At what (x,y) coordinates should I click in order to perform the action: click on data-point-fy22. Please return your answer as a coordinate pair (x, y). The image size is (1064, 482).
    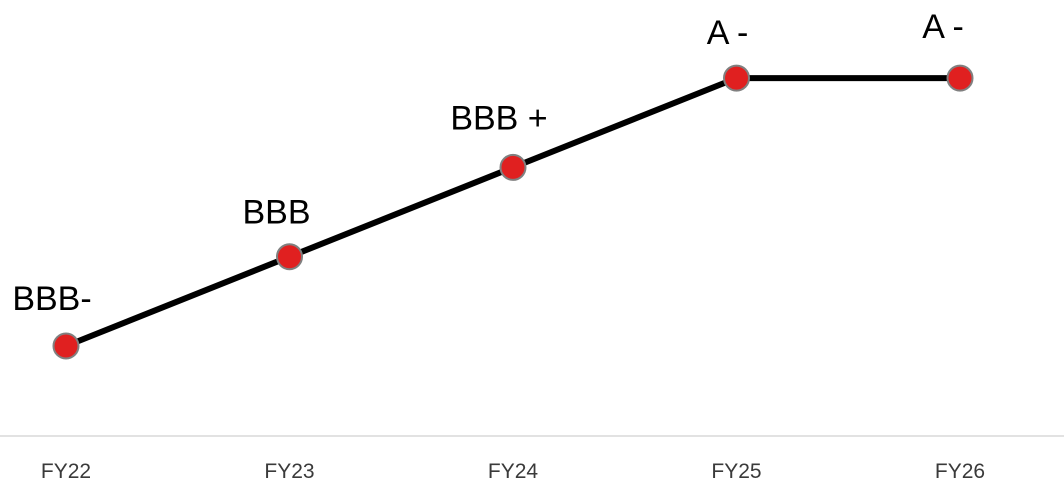
    Looking at the image, I should click on (66, 346).